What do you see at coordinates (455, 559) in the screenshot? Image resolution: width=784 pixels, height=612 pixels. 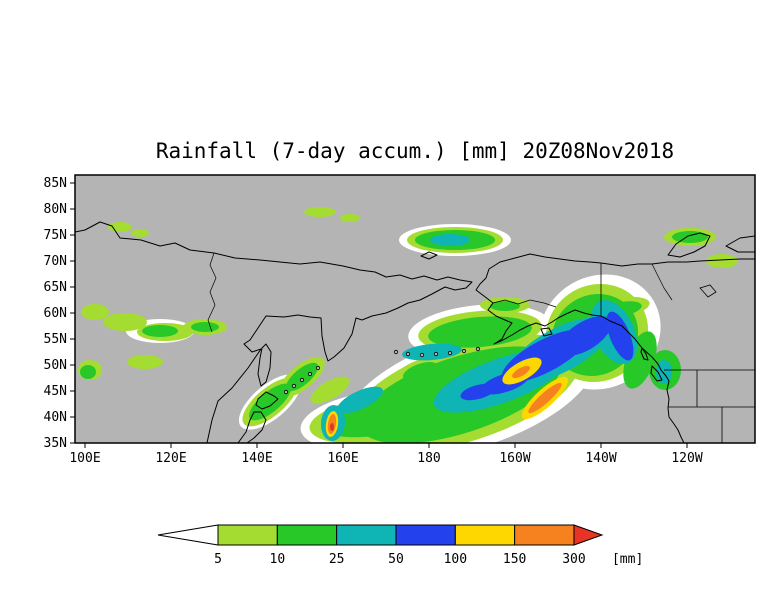 I see `colorbar-level-label: 100` at bounding box center [455, 559].